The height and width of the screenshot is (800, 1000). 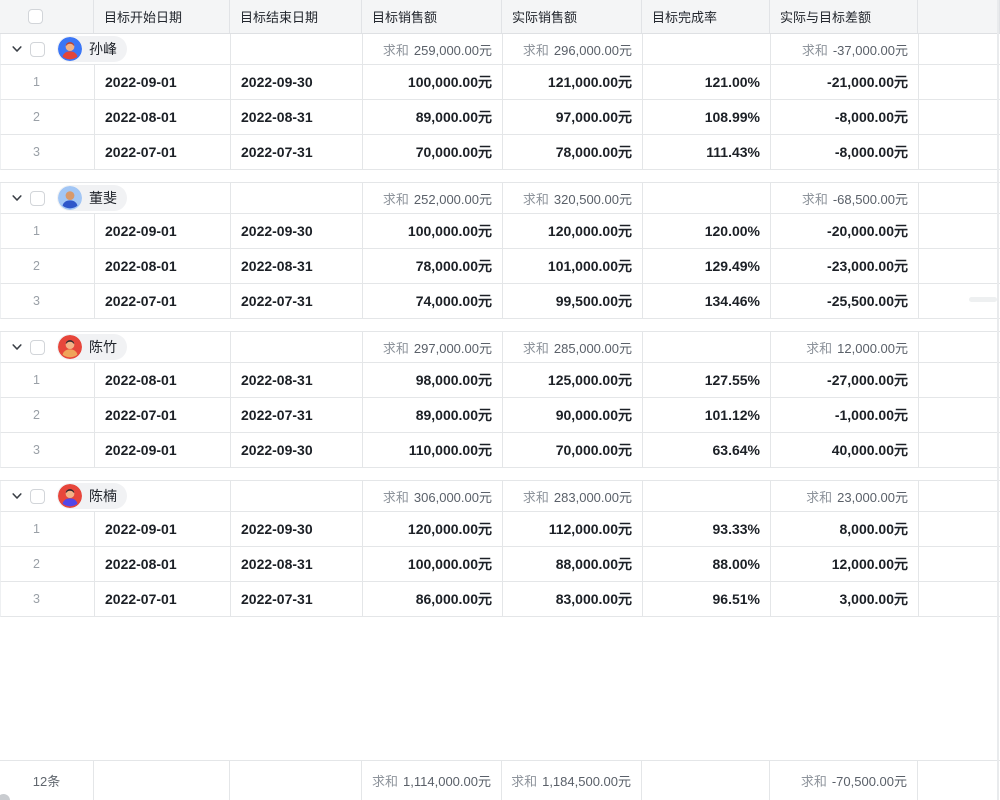 I want to click on footer-sum-target-sales: 求和 1,114,000.00元, so click(x=432, y=780).